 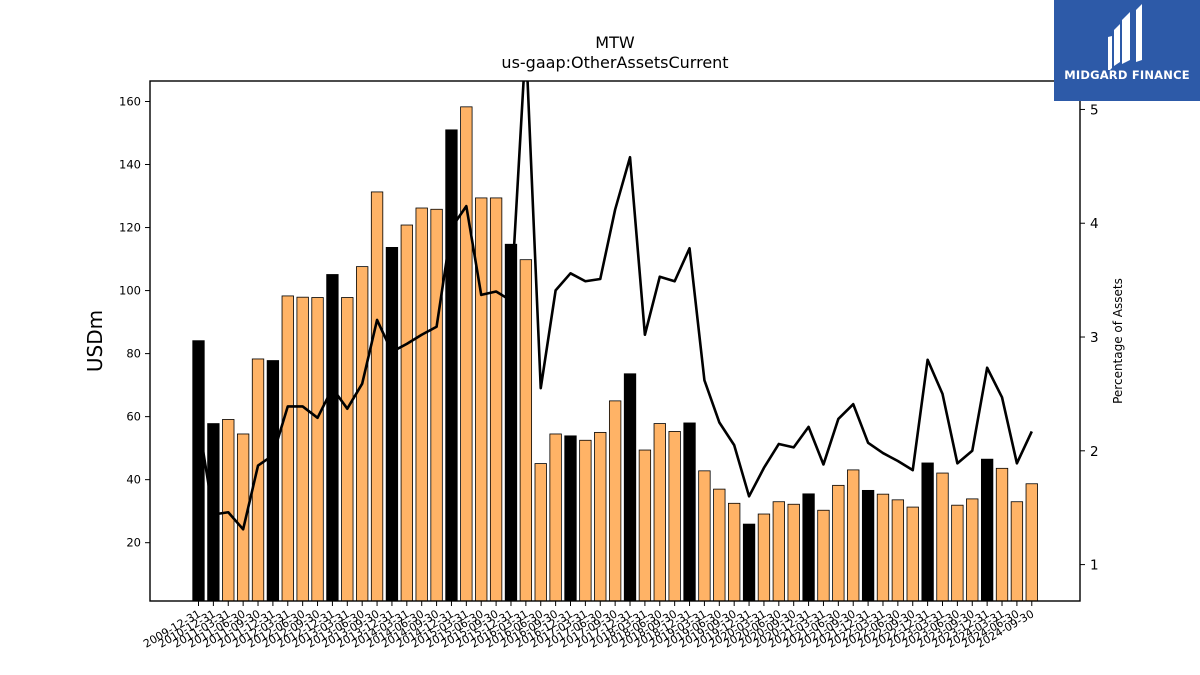 What do you see at coordinates (1094, 338) in the screenshot?
I see `y2-tick-label: 3` at bounding box center [1094, 338].